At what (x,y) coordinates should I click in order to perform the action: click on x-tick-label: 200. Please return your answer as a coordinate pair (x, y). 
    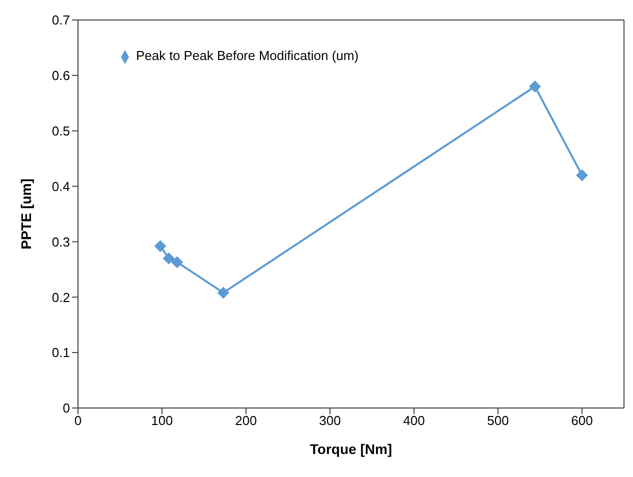
    Looking at the image, I should click on (246, 420).